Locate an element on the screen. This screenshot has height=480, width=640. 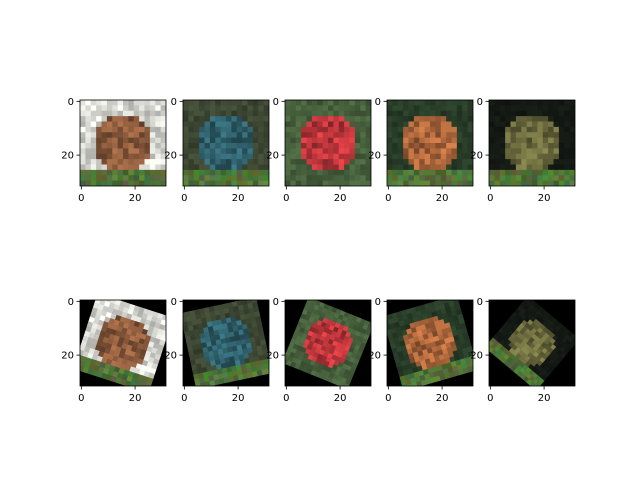
panel-0-2: 0 20 0 20 is located at coordinates (319, 150).